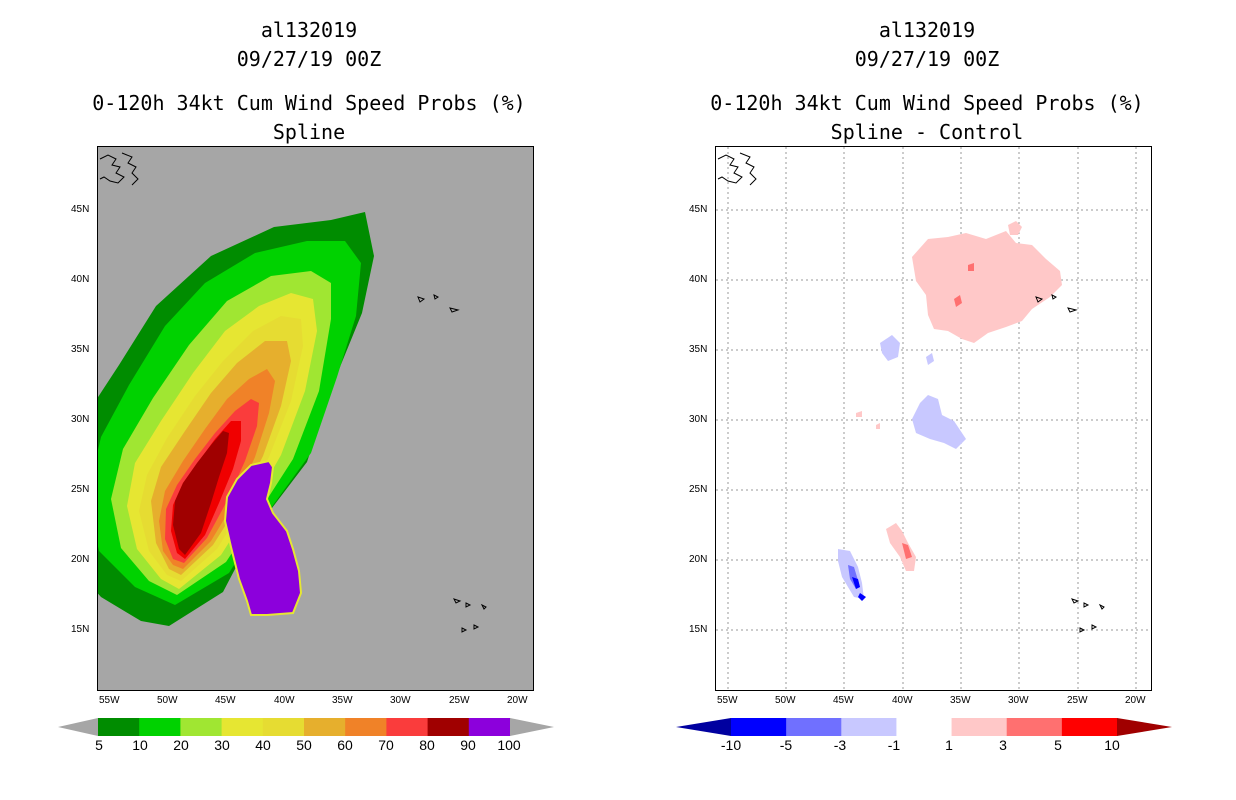  What do you see at coordinates (222, 745) in the screenshot?
I see `colorbar-label: 30` at bounding box center [222, 745].